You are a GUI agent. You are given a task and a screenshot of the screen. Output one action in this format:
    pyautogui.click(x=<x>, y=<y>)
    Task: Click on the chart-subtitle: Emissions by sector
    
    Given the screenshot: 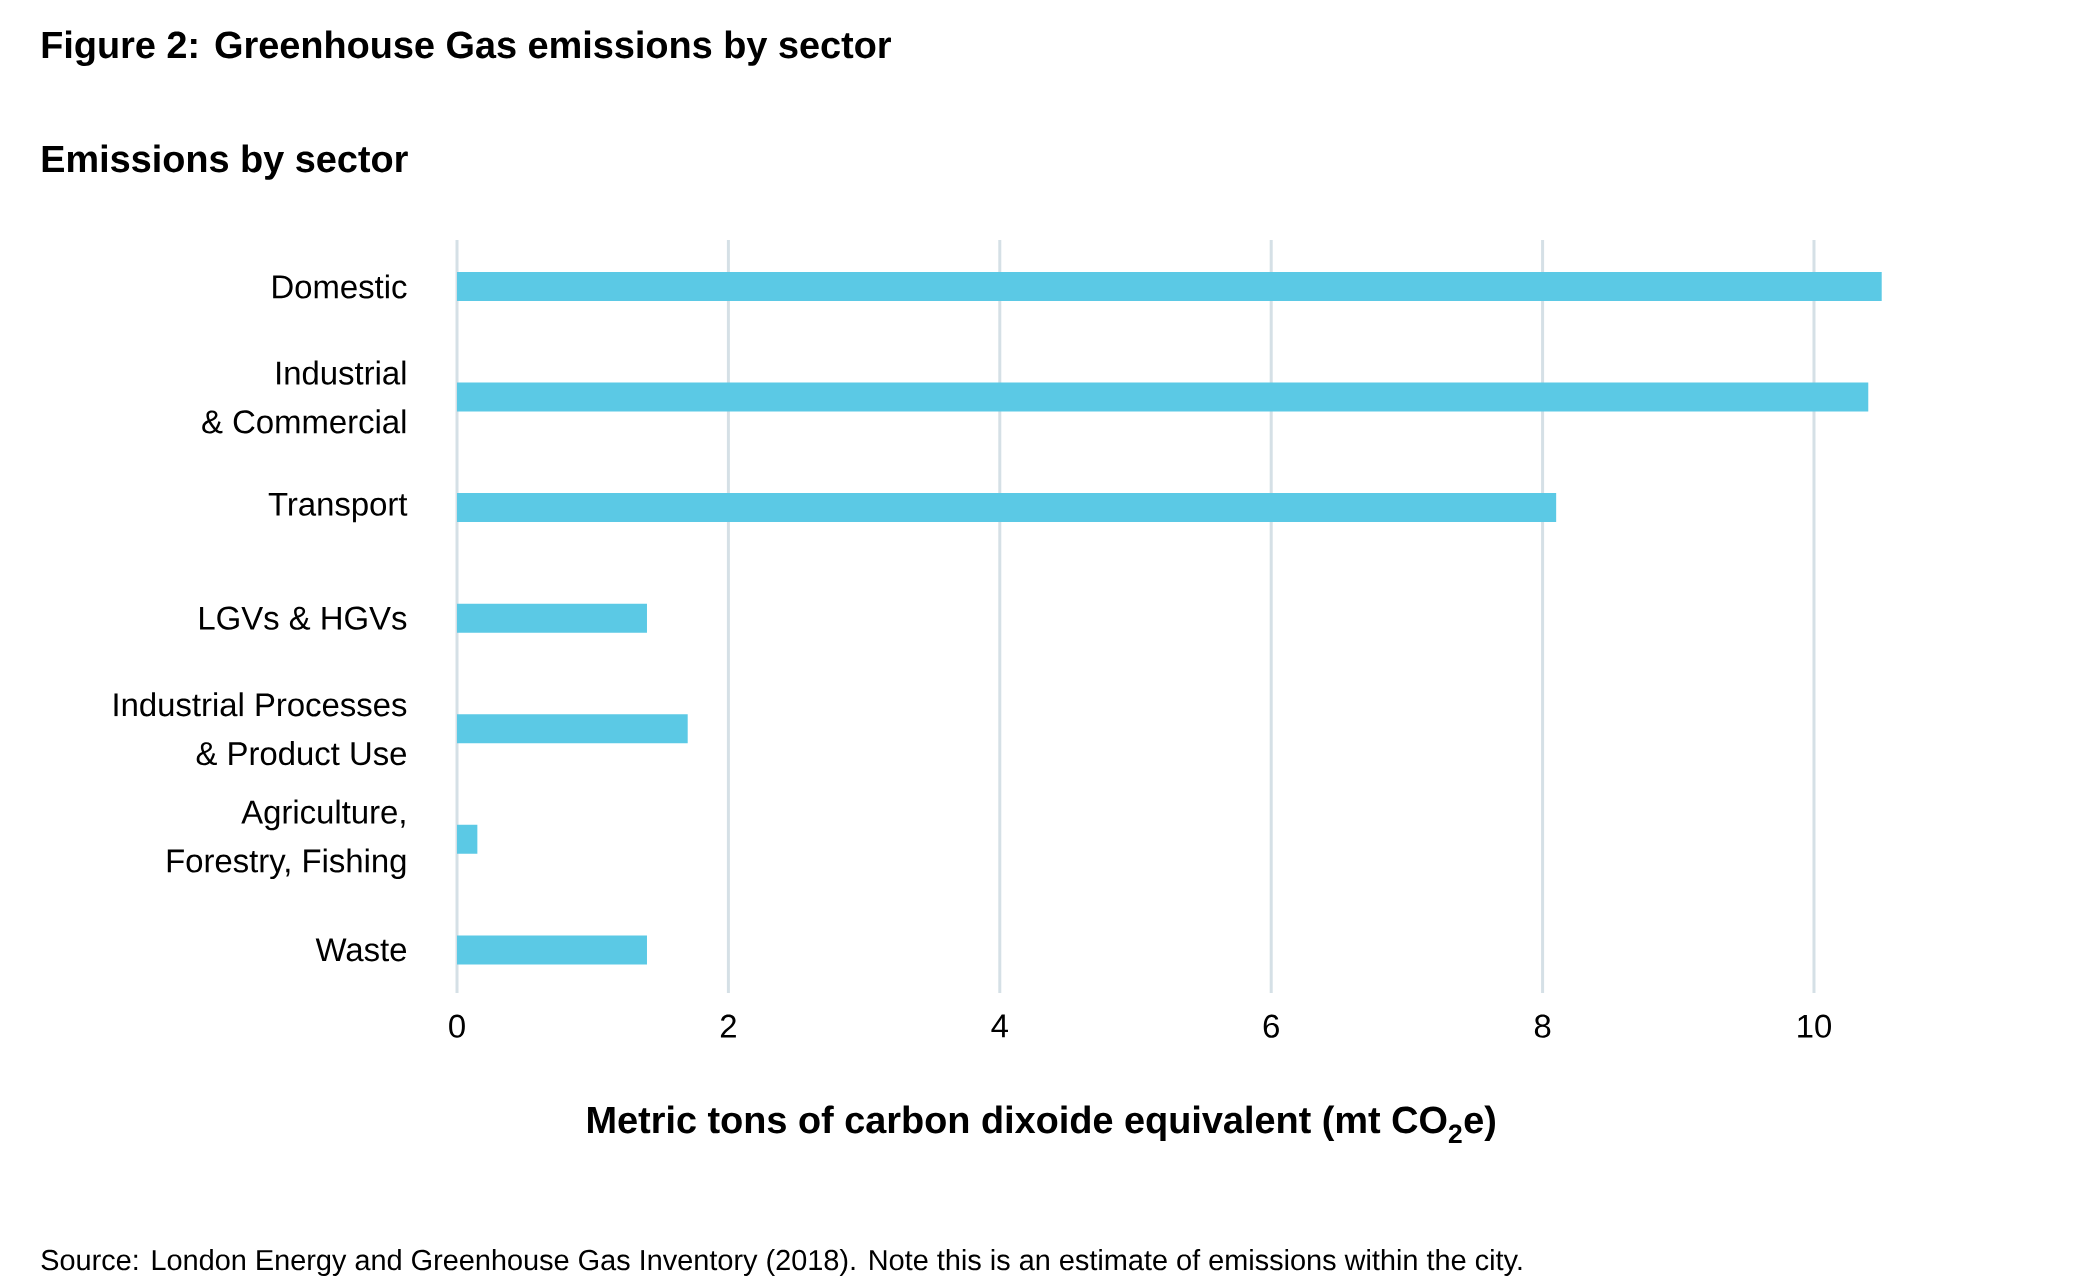 What is the action you would take?
    pyautogui.click(x=225, y=162)
    